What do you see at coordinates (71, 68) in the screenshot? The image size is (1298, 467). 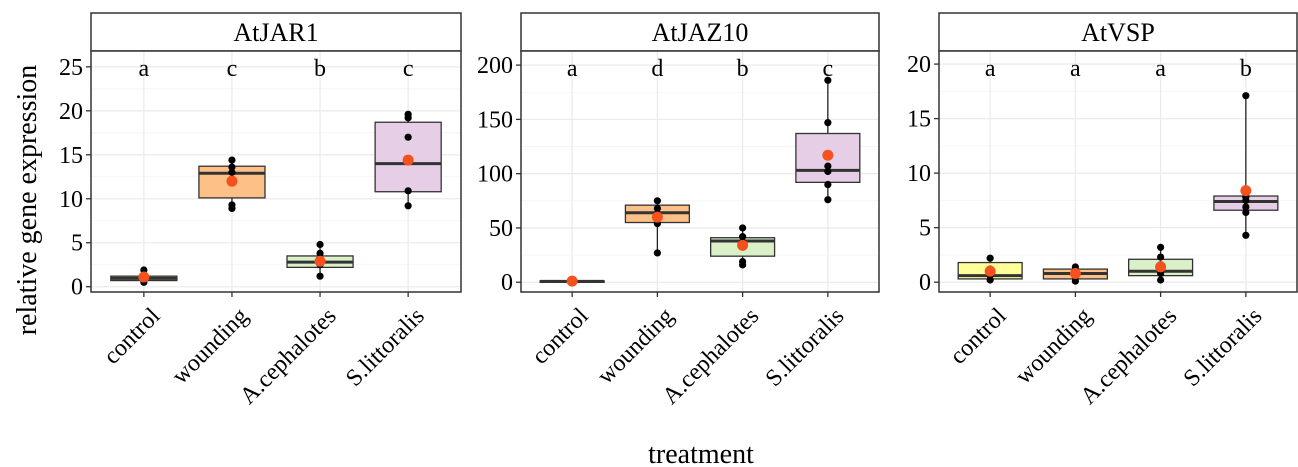 I see `y-tick-label: 25` at bounding box center [71, 68].